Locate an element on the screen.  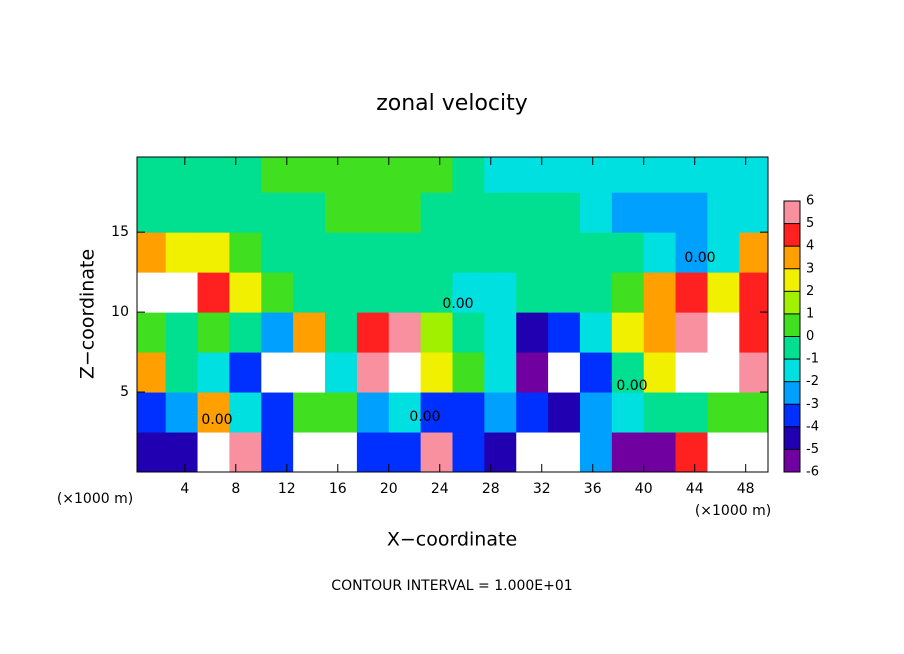
y-tick-label: 5 is located at coordinates (124, 392).